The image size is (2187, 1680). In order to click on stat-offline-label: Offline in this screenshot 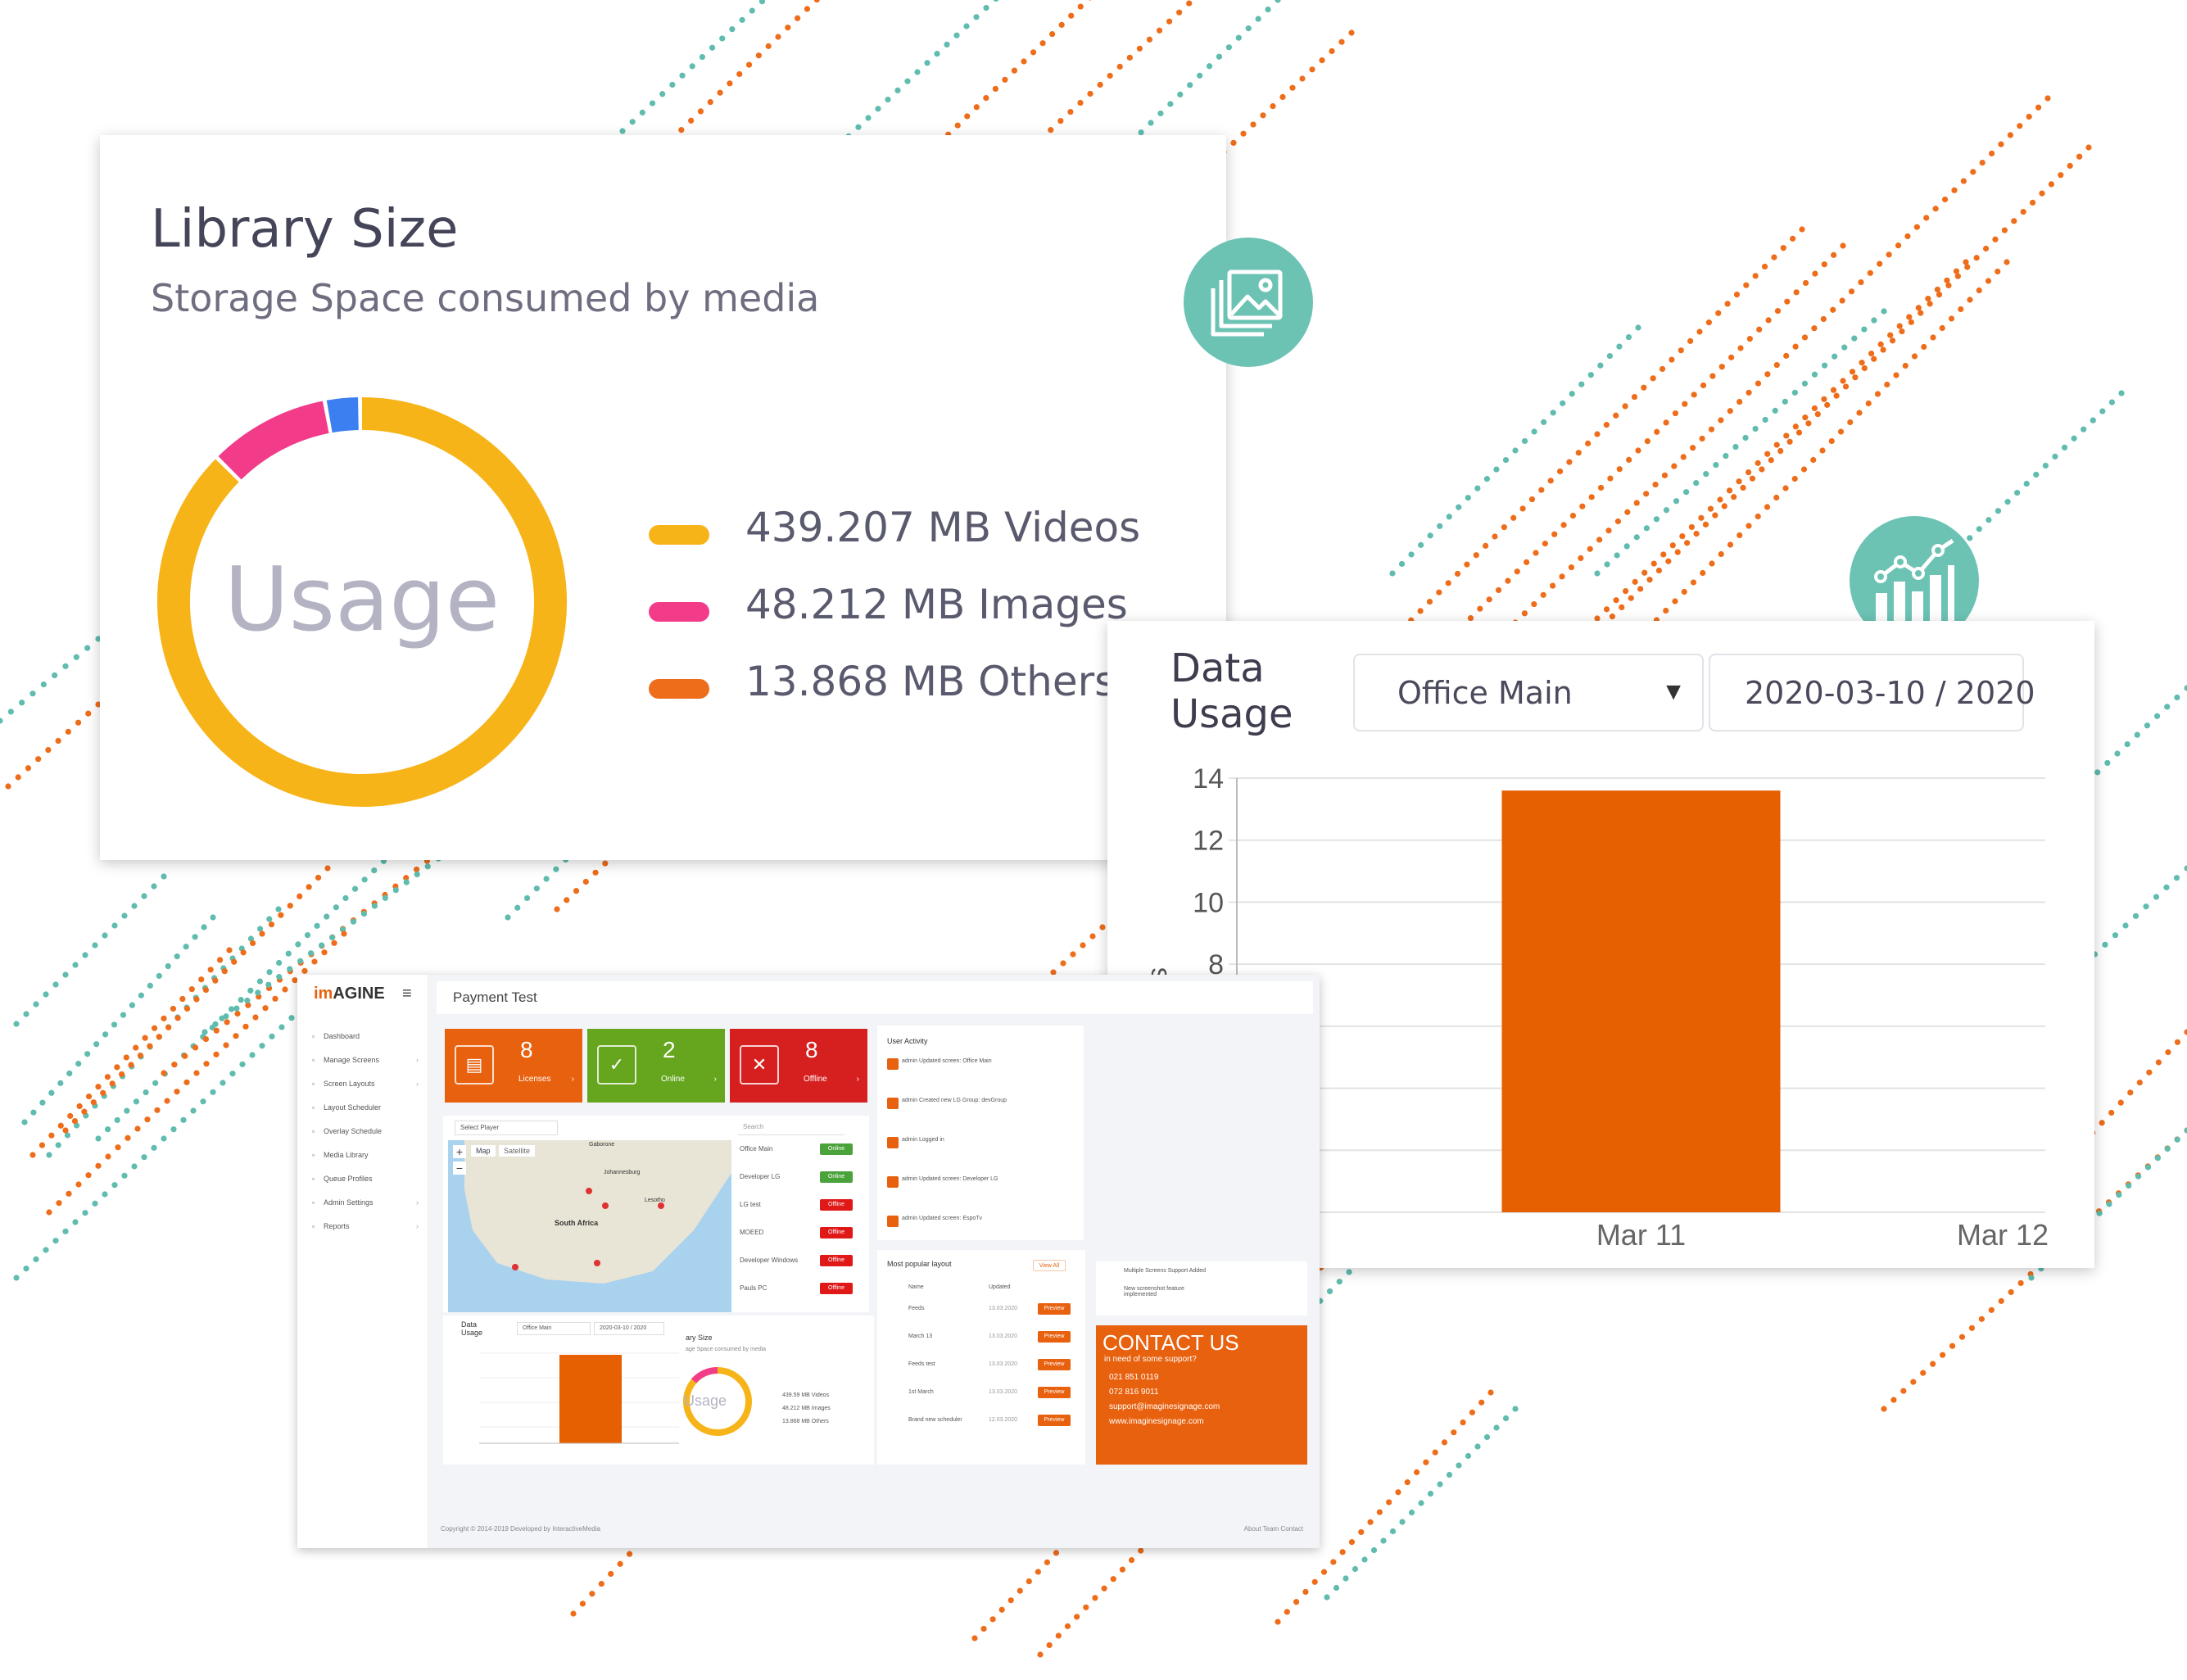, I will do `click(815, 1079)`.